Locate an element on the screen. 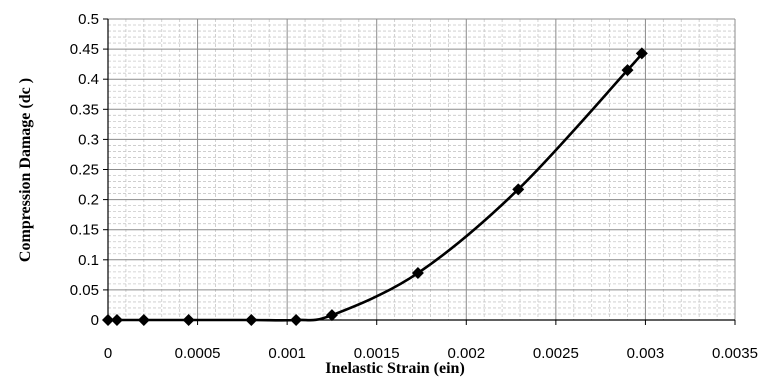  x-tick-label: 0.002 is located at coordinates (467, 353).